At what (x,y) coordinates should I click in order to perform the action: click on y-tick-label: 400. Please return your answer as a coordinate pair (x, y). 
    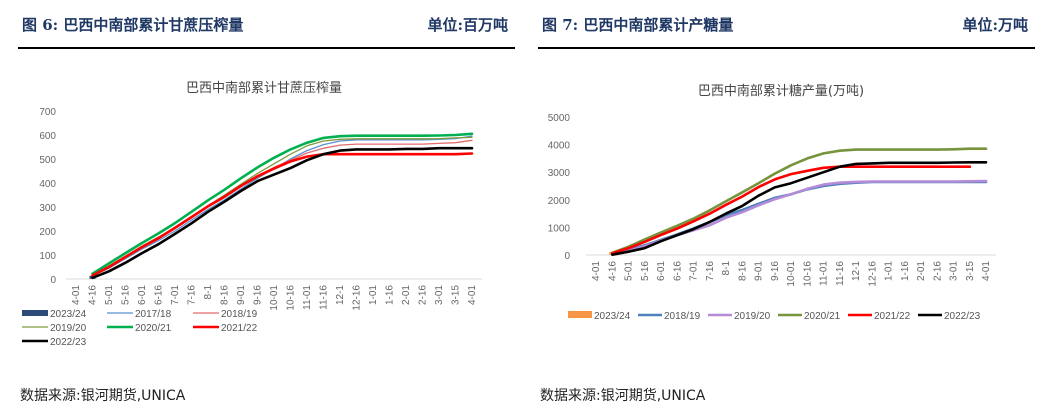
    Looking at the image, I should click on (47, 184).